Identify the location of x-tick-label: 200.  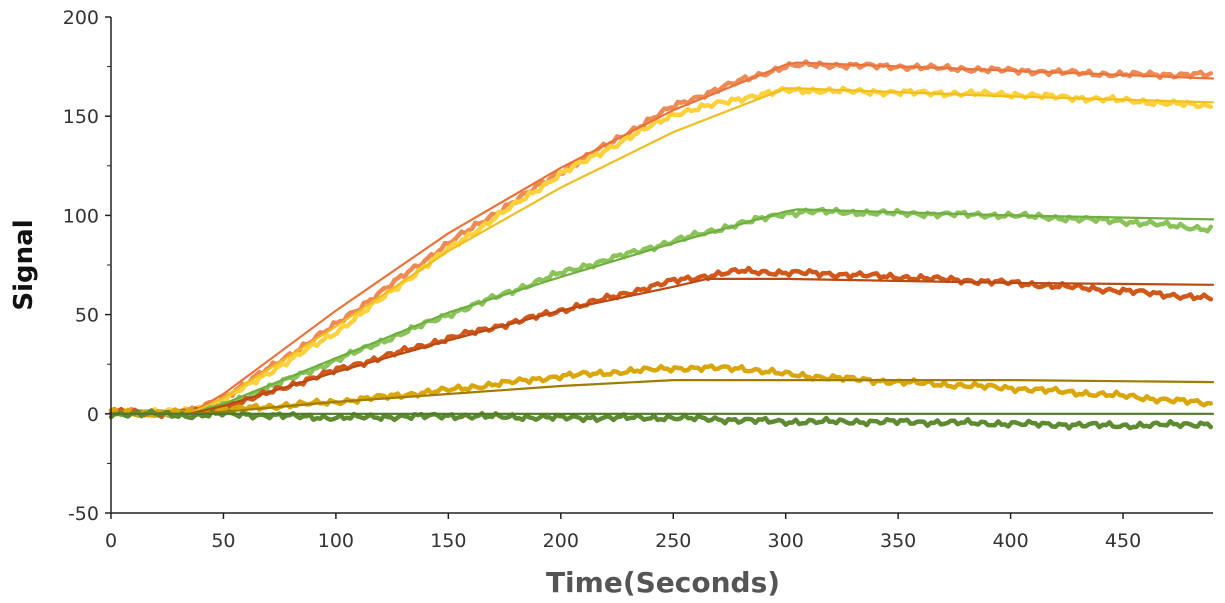
(561, 541).